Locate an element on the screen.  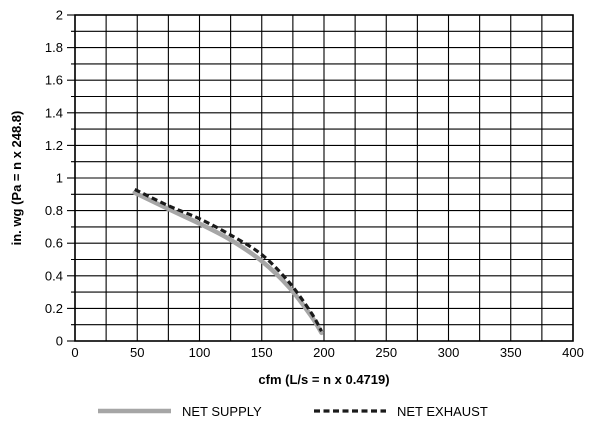
x-tick-label: 150 is located at coordinates (262, 352).